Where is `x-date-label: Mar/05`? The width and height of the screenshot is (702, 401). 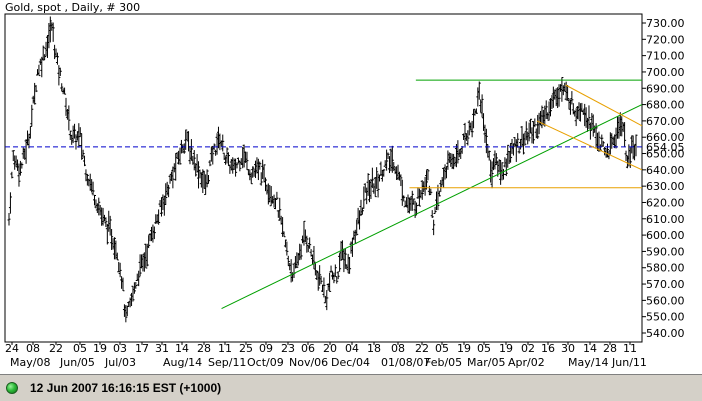
x-date-label: Mar/05 is located at coordinates (486, 362).